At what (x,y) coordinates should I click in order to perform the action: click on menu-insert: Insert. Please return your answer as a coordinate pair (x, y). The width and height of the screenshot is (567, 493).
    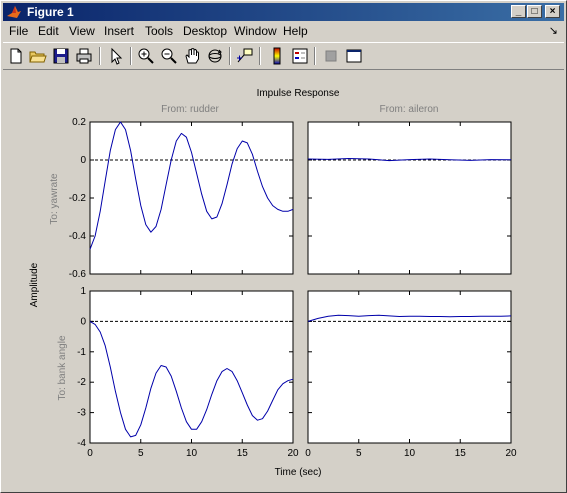
    Looking at the image, I should click on (119, 31).